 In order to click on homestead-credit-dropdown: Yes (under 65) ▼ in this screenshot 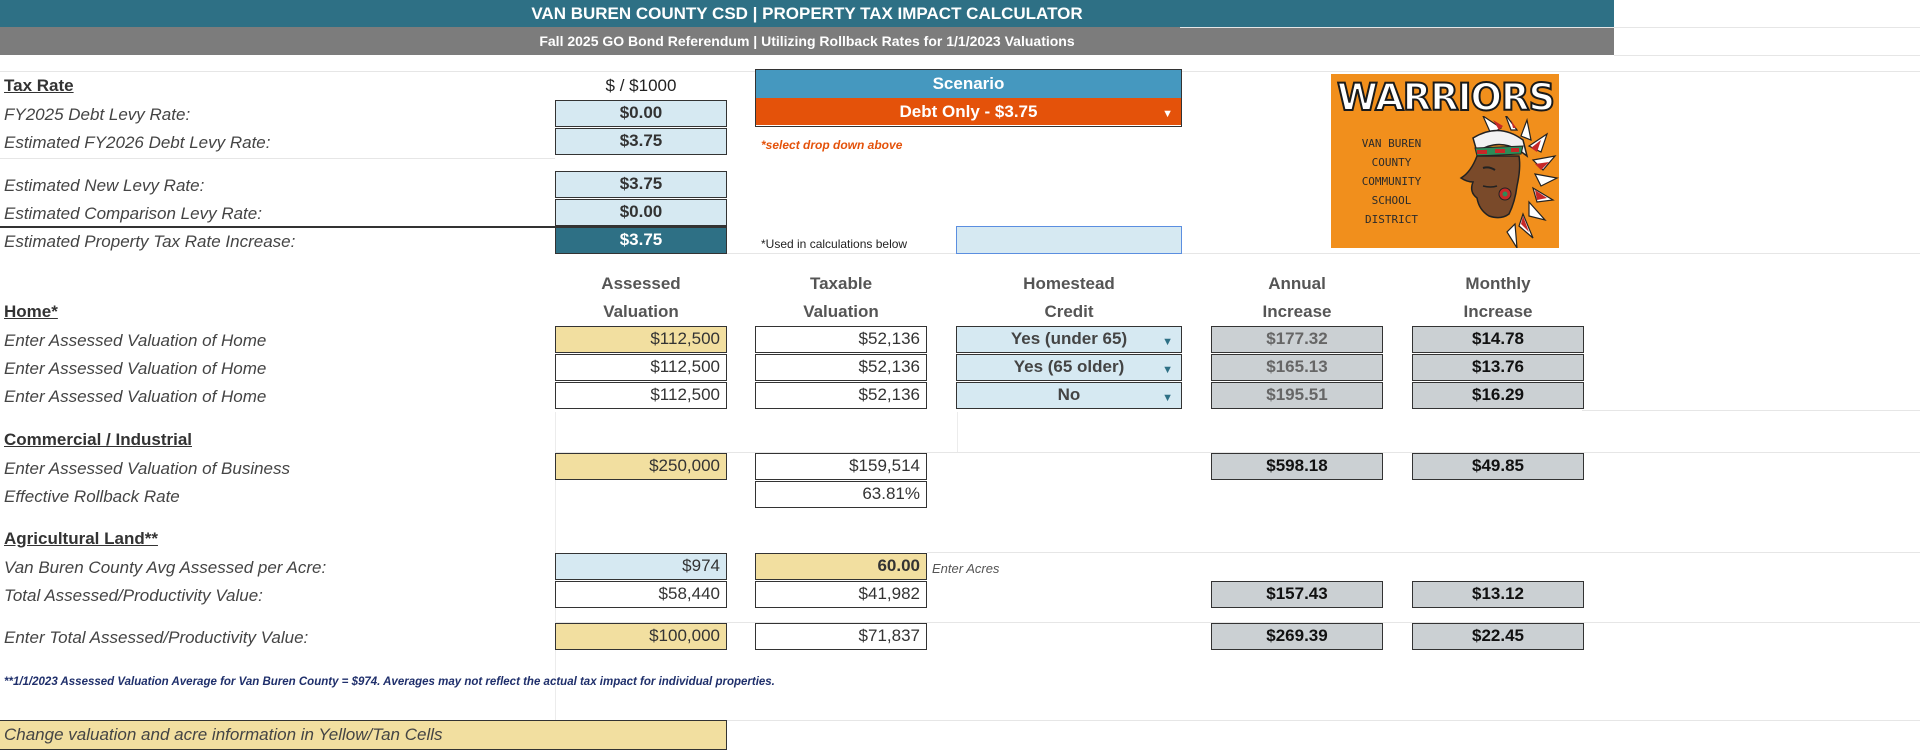, I will do `click(1069, 339)`.